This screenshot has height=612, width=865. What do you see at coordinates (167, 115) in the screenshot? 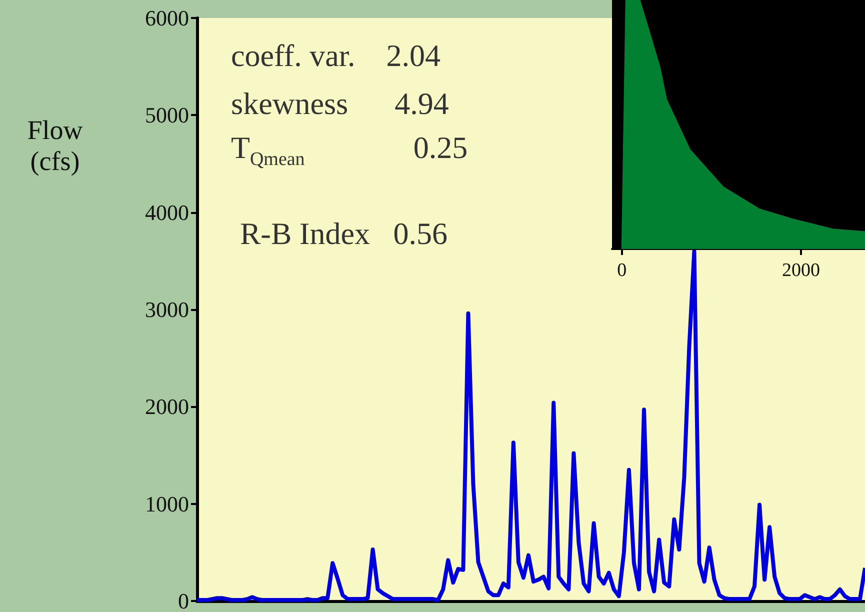
I see `y-tick-label: 5000` at bounding box center [167, 115].